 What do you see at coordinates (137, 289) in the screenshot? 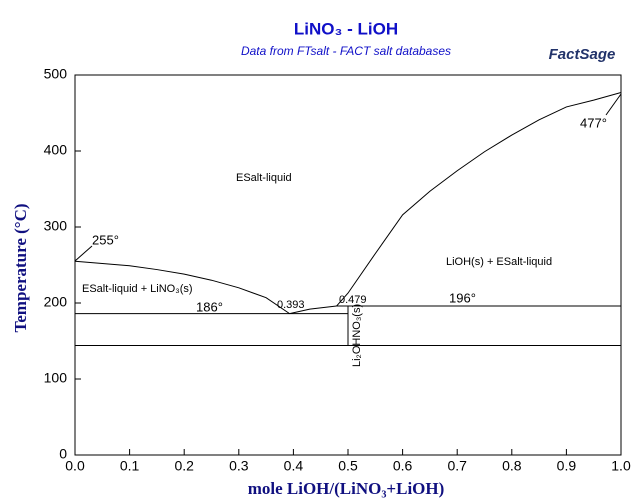
I see `annotation: ESalt-liquid + LiNO₃(s)` at bounding box center [137, 289].